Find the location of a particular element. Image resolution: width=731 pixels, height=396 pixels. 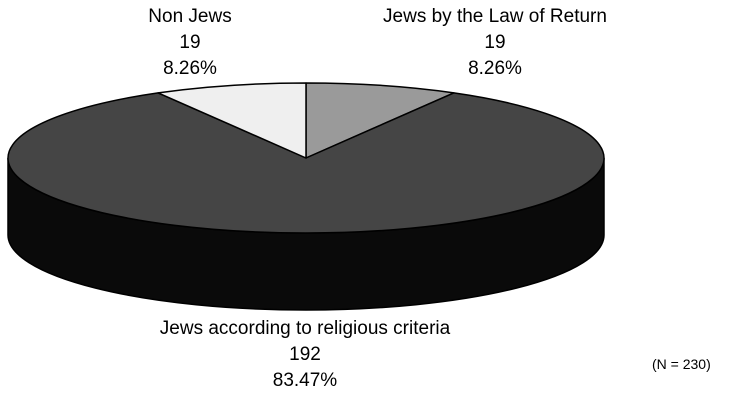

pie-slice-non-jews is located at coordinates (232, 120).